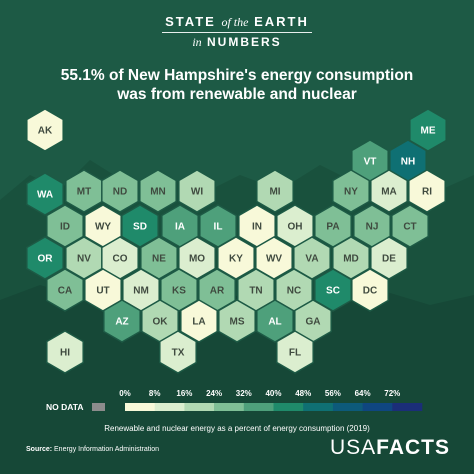  What do you see at coordinates (332, 227) in the screenshot?
I see `hex-label-pa: PA` at bounding box center [332, 227].